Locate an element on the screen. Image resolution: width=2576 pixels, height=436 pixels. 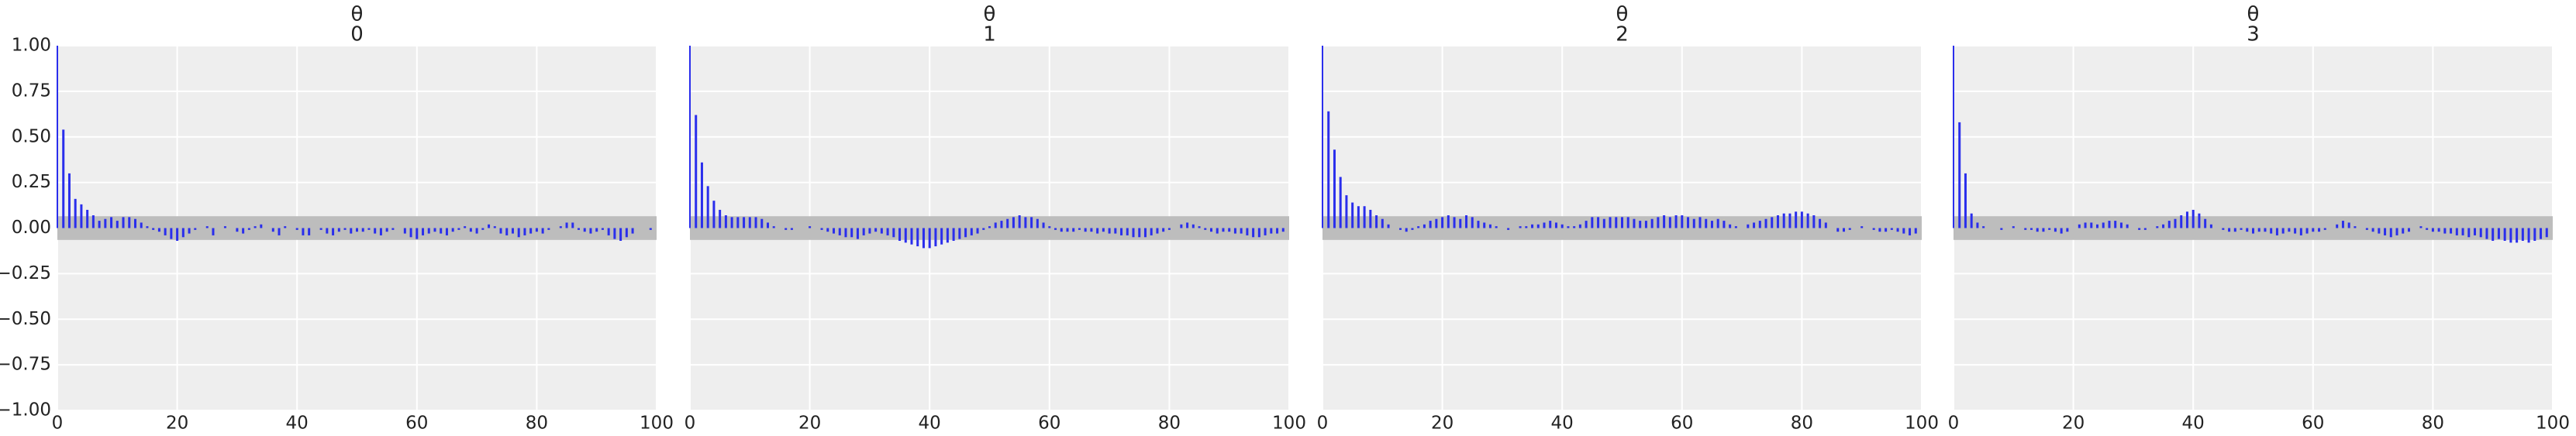
y-tick-label: 0.75 is located at coordinates (31, 91).